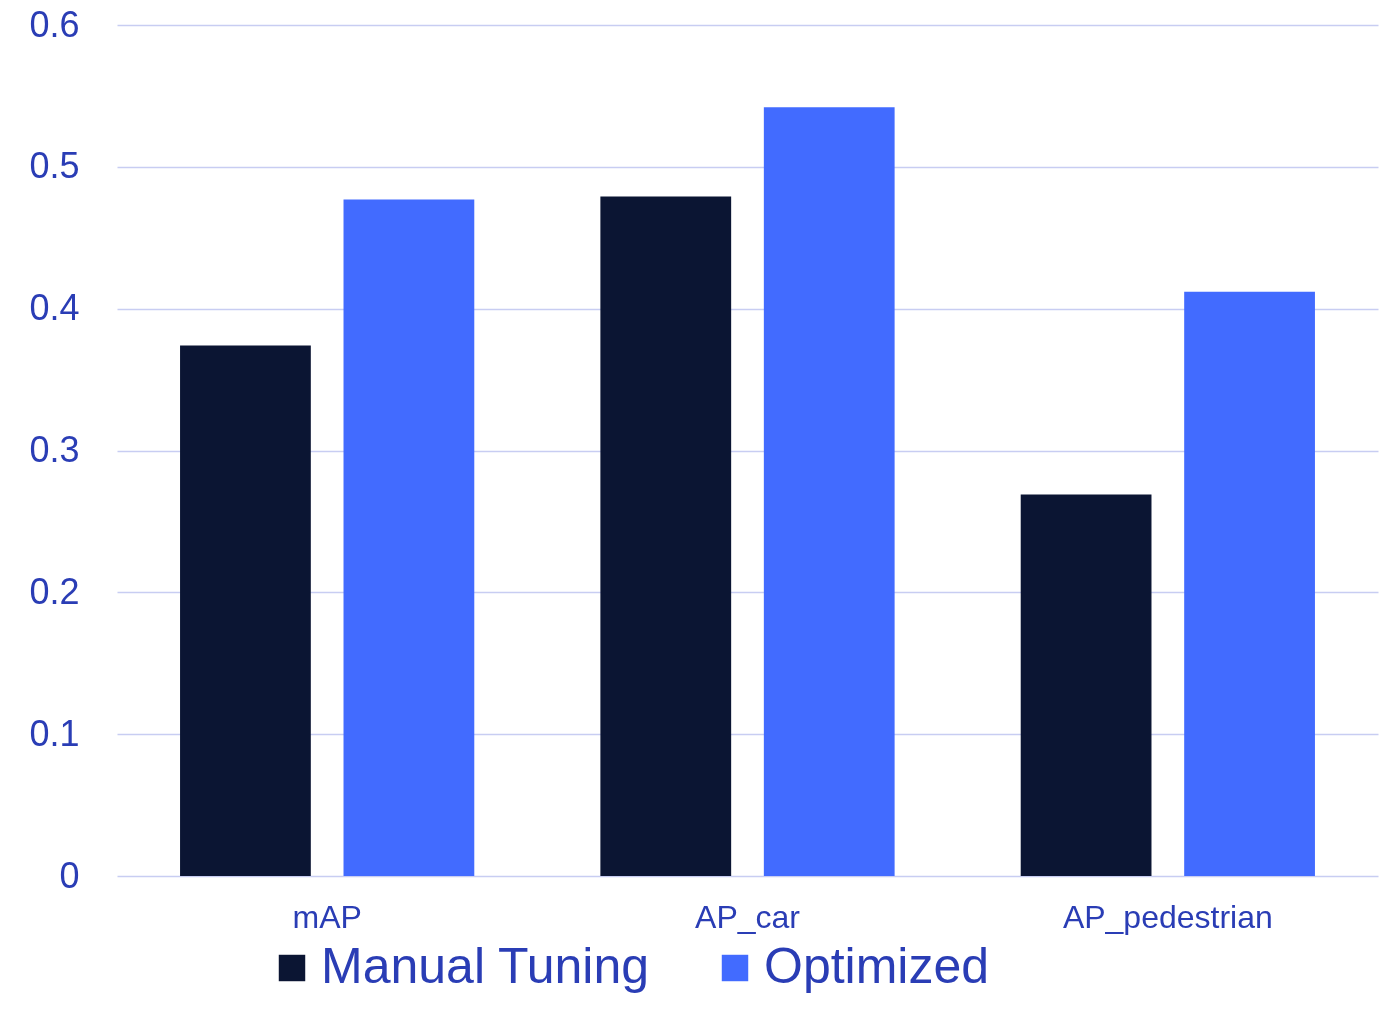 The height and width of the screenshot is (1021, 1388). What do you see at coordinates (877, 966) in the screenshot?
I see `legend-label: Optimized` at bounding box center [877, 966].